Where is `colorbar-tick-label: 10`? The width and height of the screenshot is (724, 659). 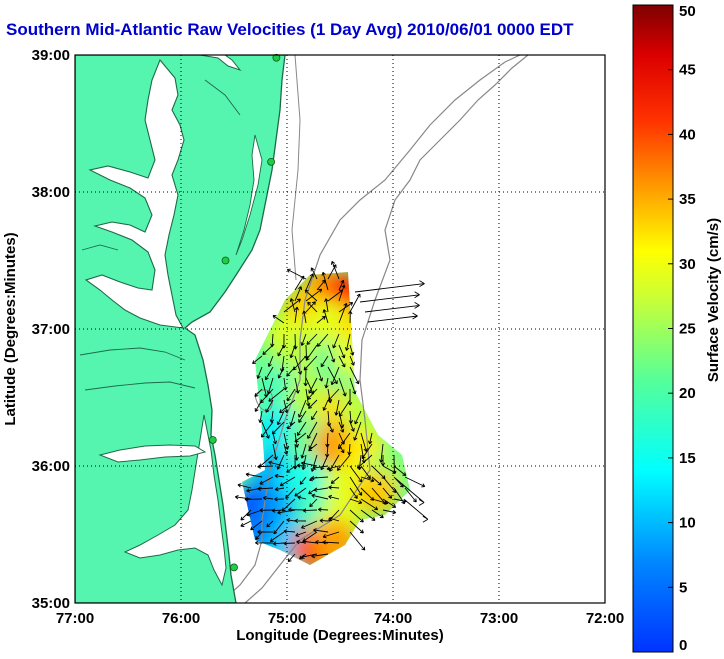
colorbar-tick-label: 10 is located at coordinates (687, 523).